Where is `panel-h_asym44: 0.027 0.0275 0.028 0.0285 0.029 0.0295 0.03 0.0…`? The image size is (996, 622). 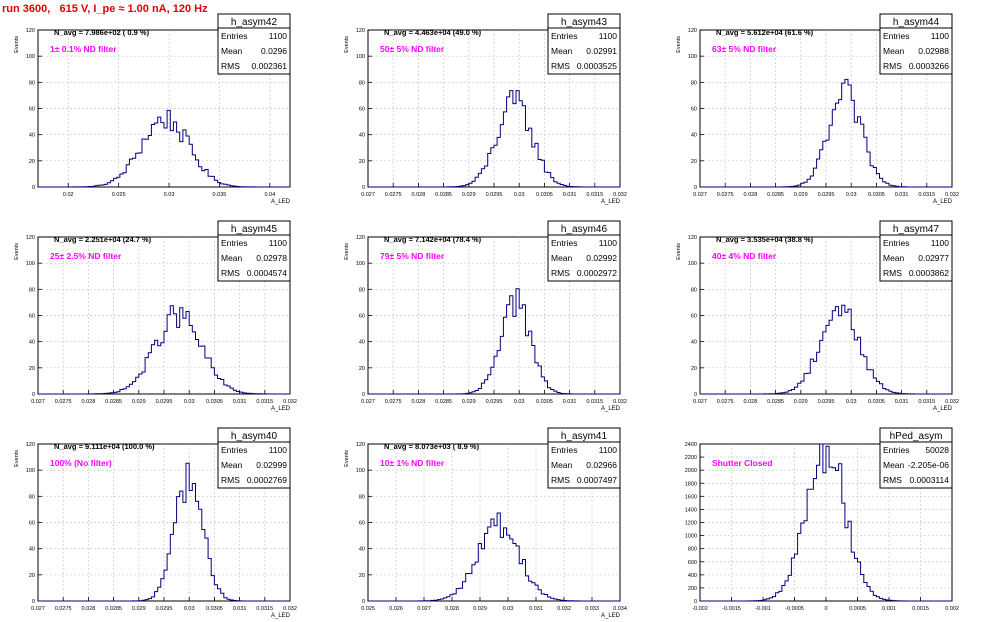
panel-h_asym44: 0.027 0.0275 0.028 0.0285 0.029 0.0295 0.03 0.0… is located at coordinates (817, 109).